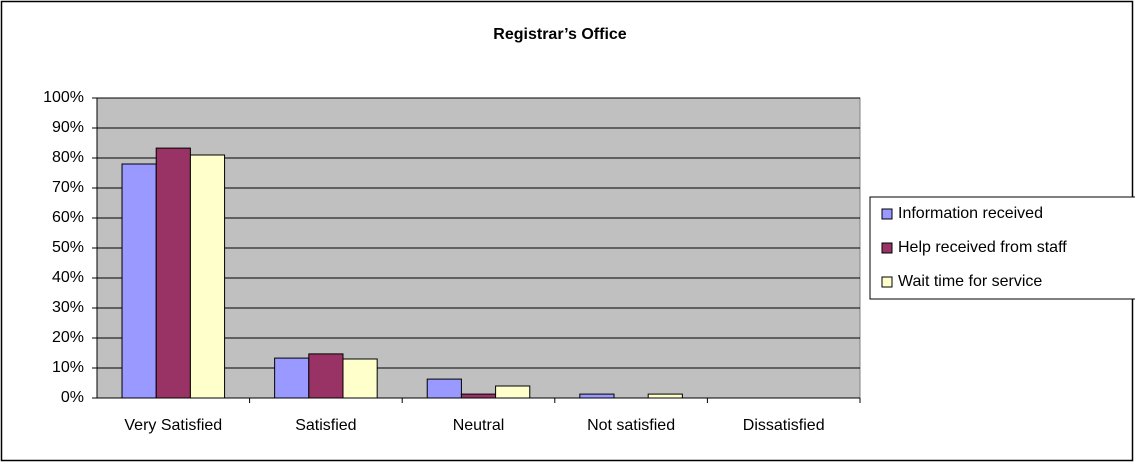 This screenshot has width=1135, height=463. What do you see at coordinates (63, 97) in the screenshot?
I see `y-tick-label: 100%` at bounding box center [63, 97].